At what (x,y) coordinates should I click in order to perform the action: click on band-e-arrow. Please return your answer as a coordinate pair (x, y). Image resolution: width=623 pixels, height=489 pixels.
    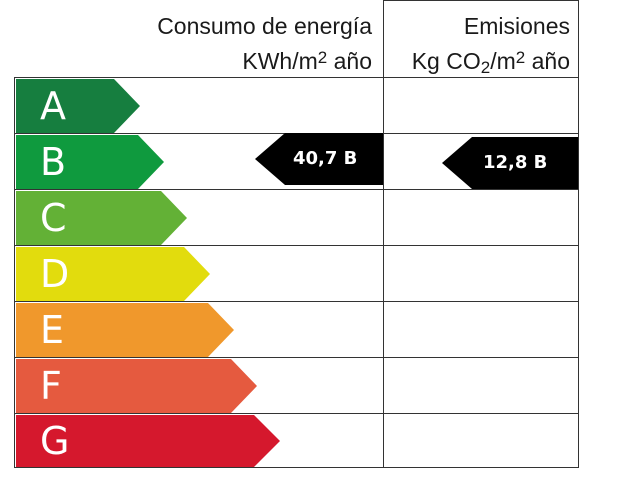
    Looking at the image, I should click on (125, 330).